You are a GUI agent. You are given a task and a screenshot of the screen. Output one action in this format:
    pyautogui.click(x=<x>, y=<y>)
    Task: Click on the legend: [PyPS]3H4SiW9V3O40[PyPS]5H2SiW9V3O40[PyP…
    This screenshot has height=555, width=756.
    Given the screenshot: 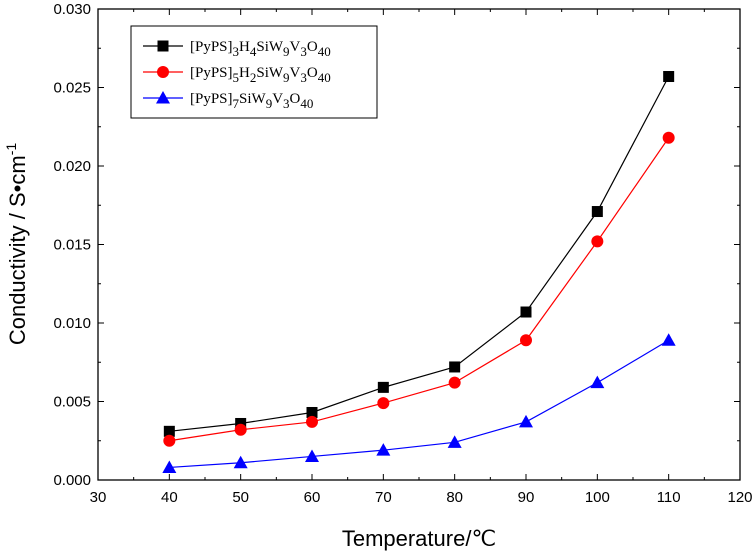 What is the action you would take?
    pyautogui.click(x=254, y=72)
    